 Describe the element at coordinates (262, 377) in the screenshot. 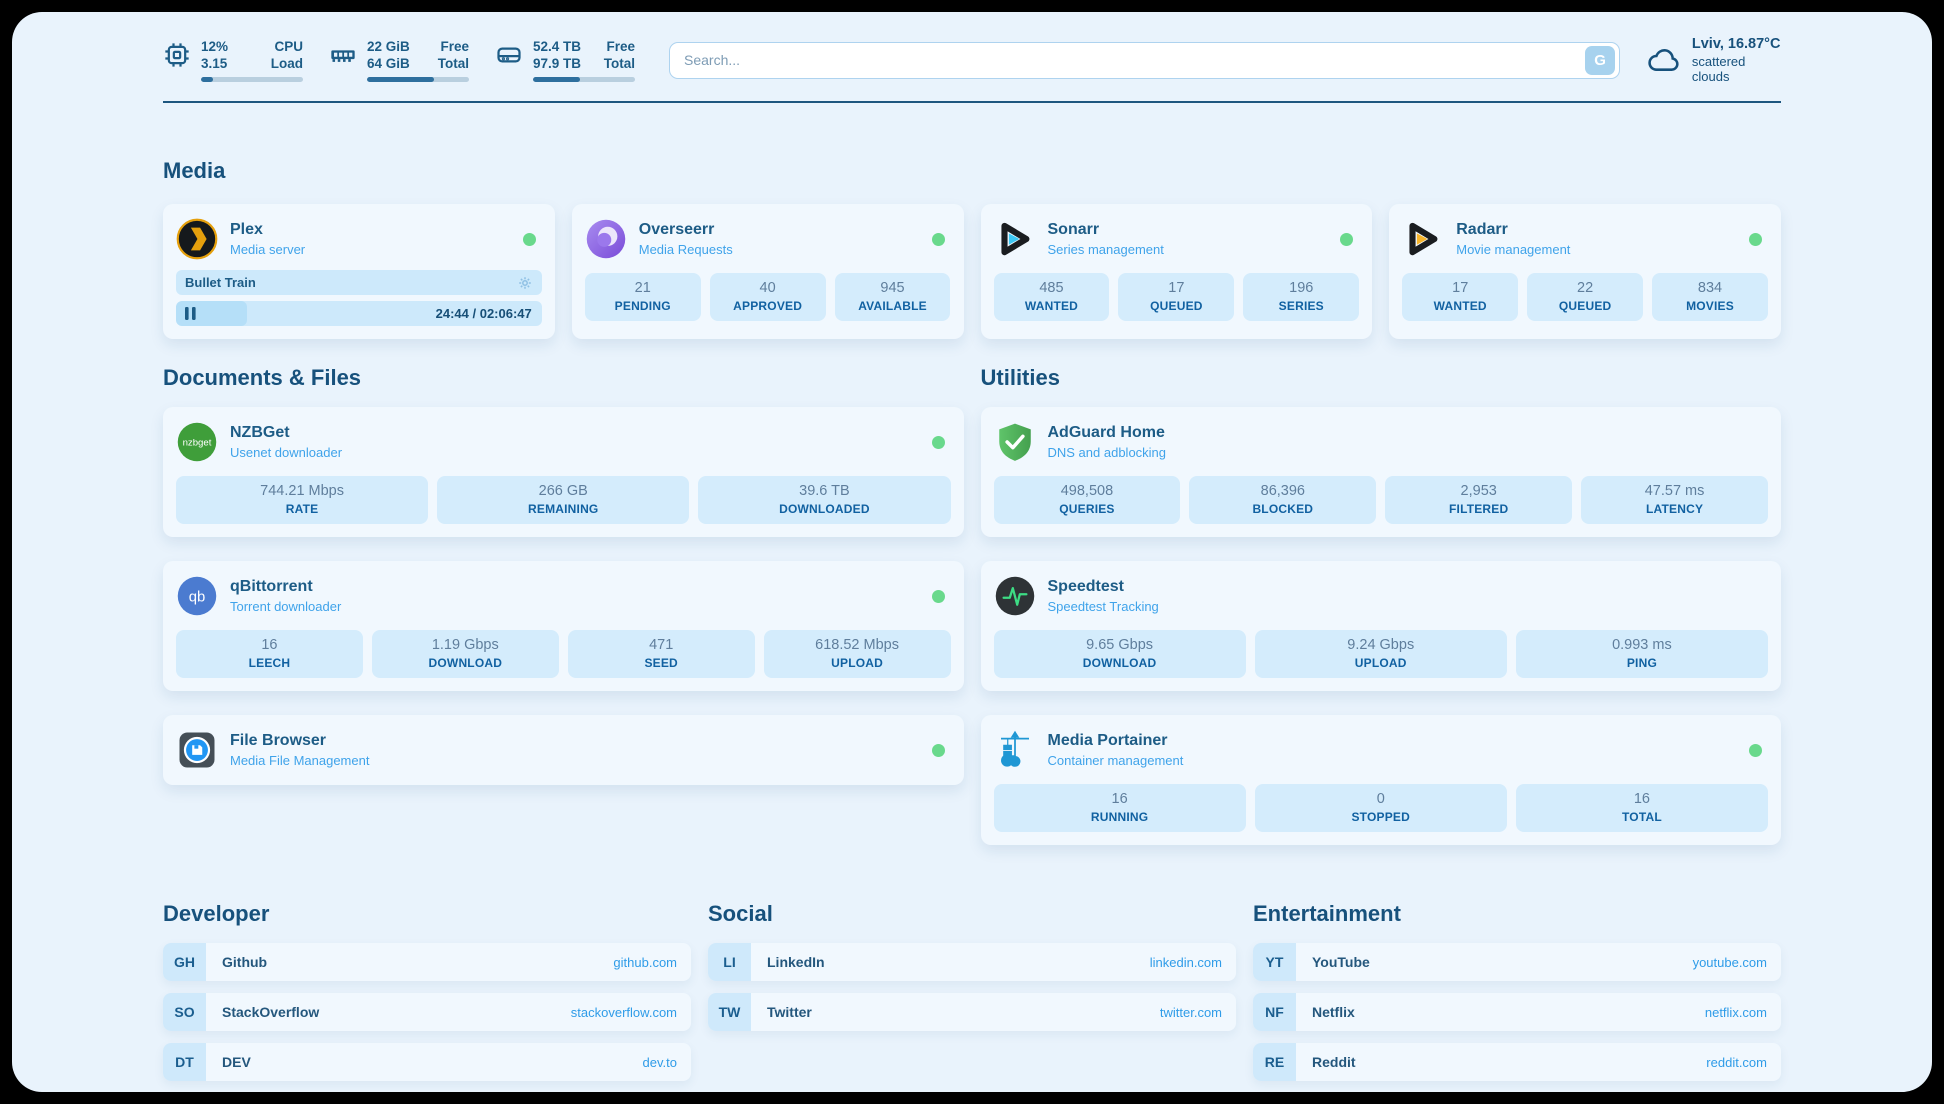

I see `section-heading-documents: Documents & Files` at that location.